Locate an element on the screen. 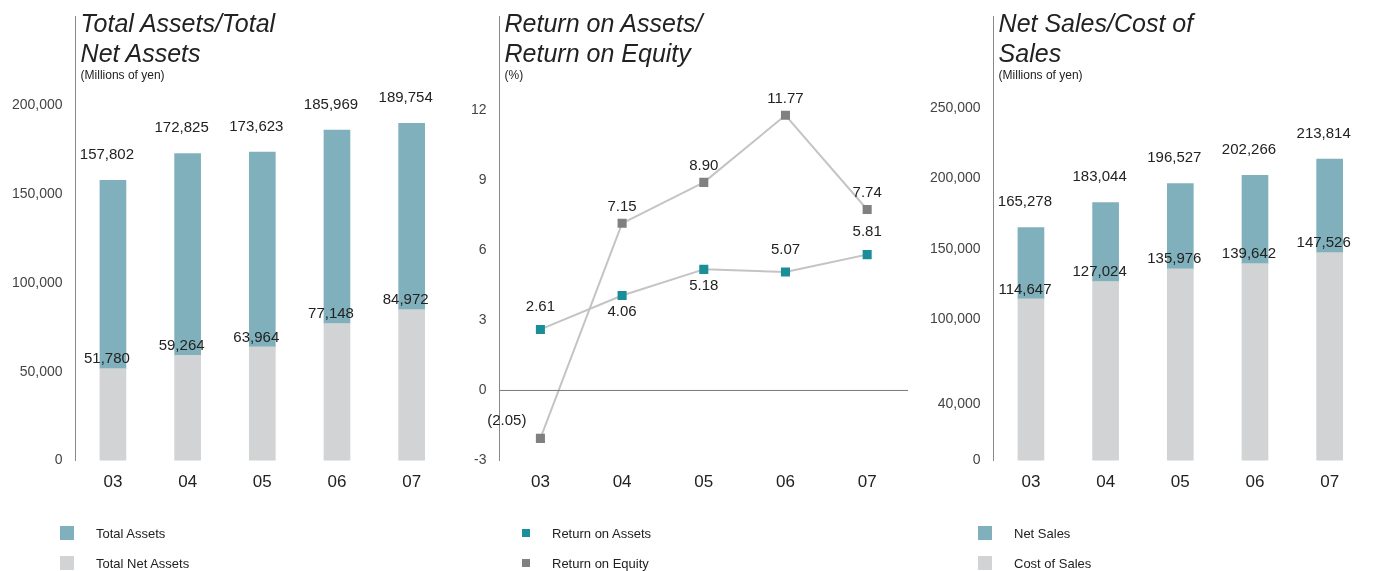 Image resolution: width=1378 pixels, height=571 pixels. y-tick-label: 3 is located at coordinates (482, 319).